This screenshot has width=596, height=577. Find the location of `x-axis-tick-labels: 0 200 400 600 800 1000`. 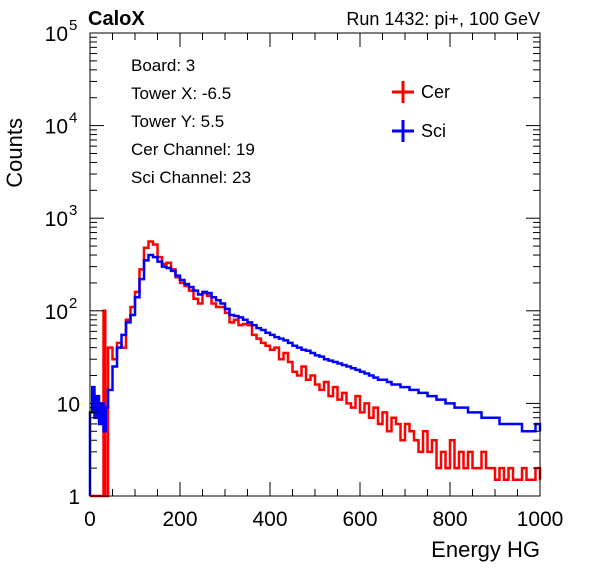

x-axis-tick-labels: 0 200 400 600 800 1000 is located at coordinates (323, 519).